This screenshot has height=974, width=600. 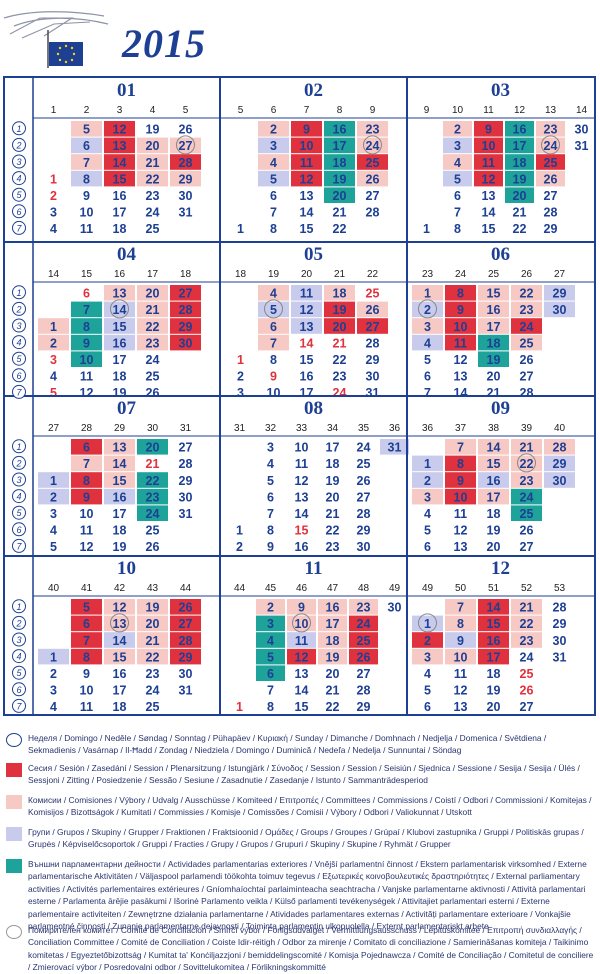 What do you see at coordinates (460, 624) in the screenshot?
I see `day-number: 8` at bounding box center [460, 624].